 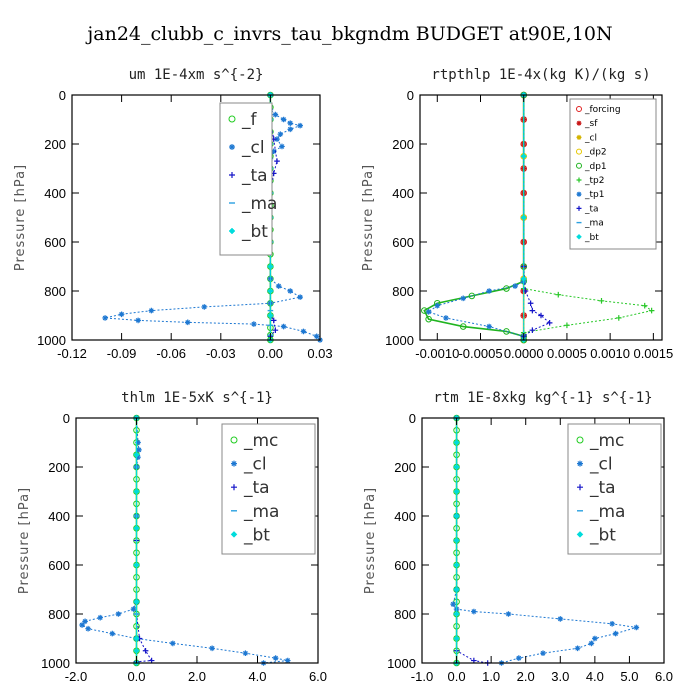 I want to click on x-tick-label: -1.0, so click(x=422, y=676).